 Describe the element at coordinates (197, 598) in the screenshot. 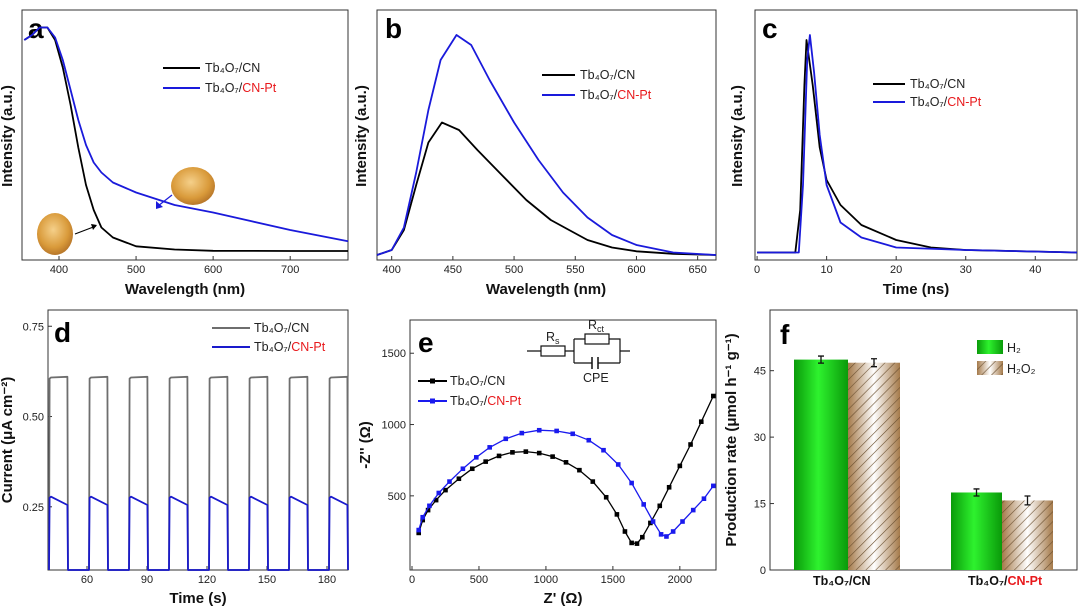

I see `x-axis-title: Time (s)` at that location.